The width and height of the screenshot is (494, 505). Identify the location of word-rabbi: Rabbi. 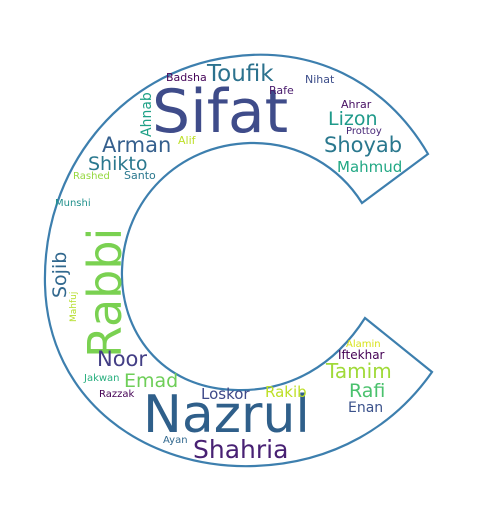
(105, 293).